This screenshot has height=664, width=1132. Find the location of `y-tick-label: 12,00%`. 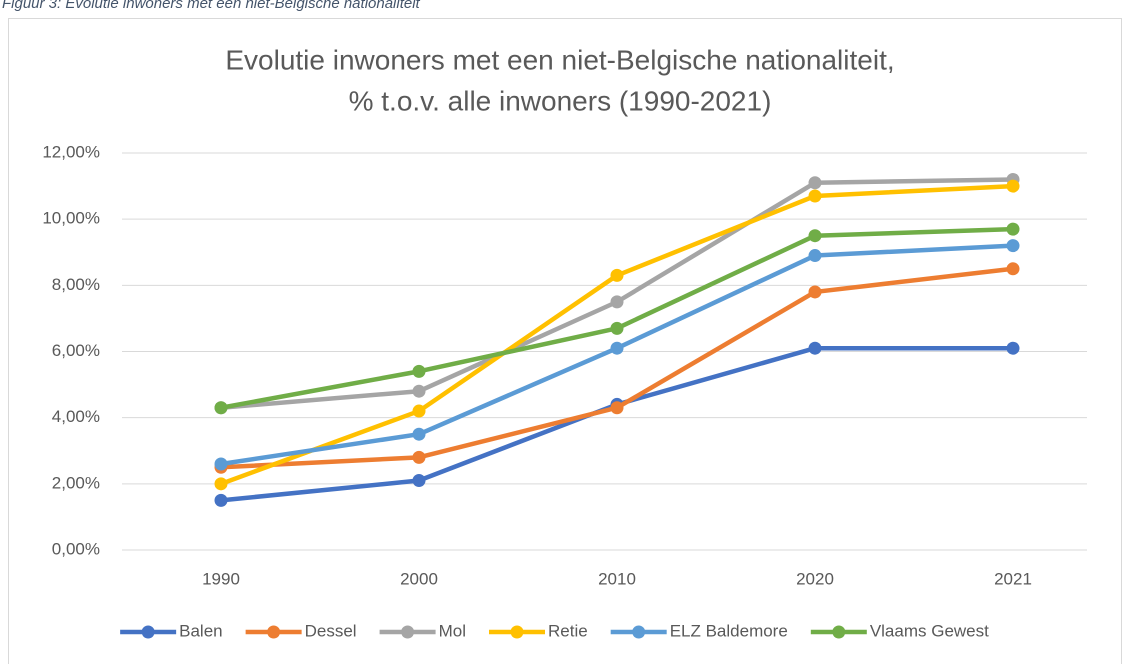

y-tick-label: 12,00% is located at coordinates (71, 151).